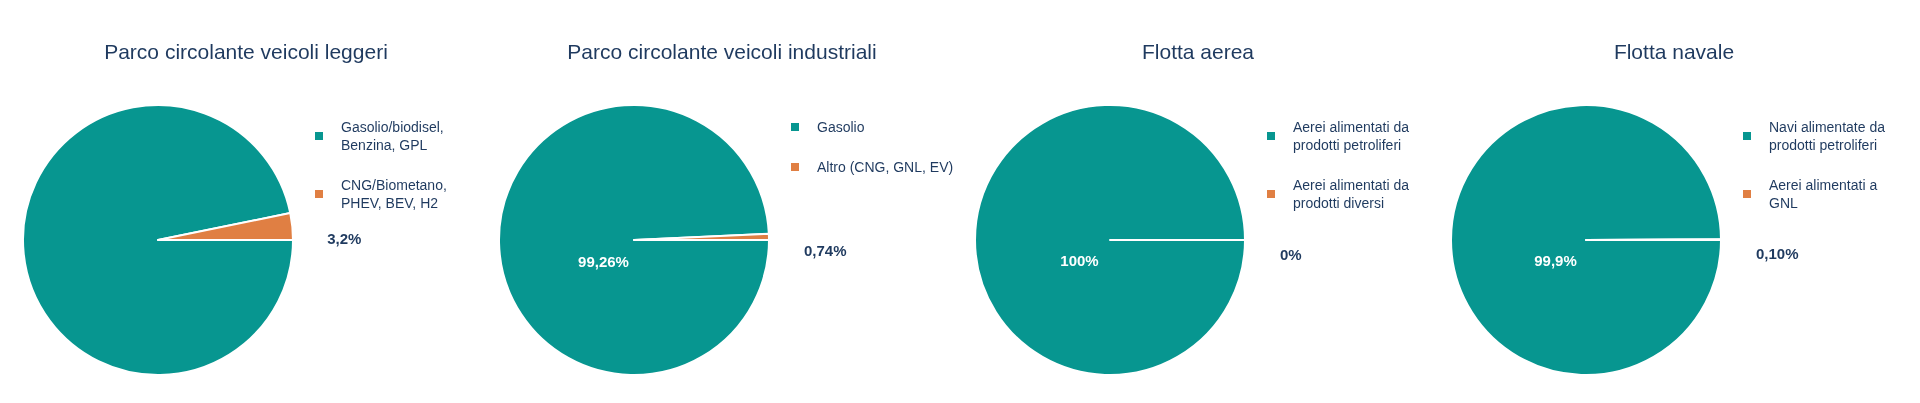 The width and height of the screenshot is (1920, 403). What do you see at coordinates (885, 167) in the screenshot?
I see `legend-label: Altro (CNG, GNL, EV)` at bounding box center [885, 167].